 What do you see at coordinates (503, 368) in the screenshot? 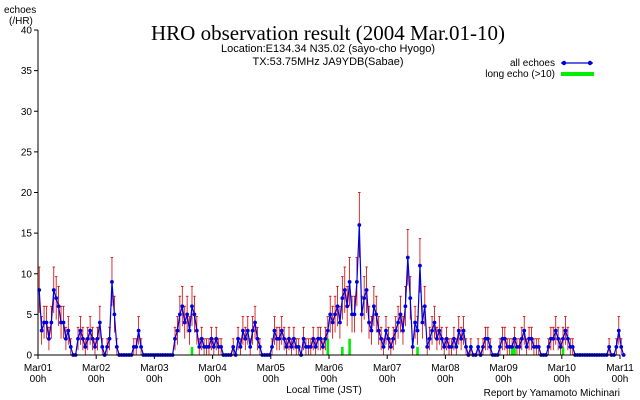
I see `x-tick-label-day: Mar09` at bounding box center [503, 368].